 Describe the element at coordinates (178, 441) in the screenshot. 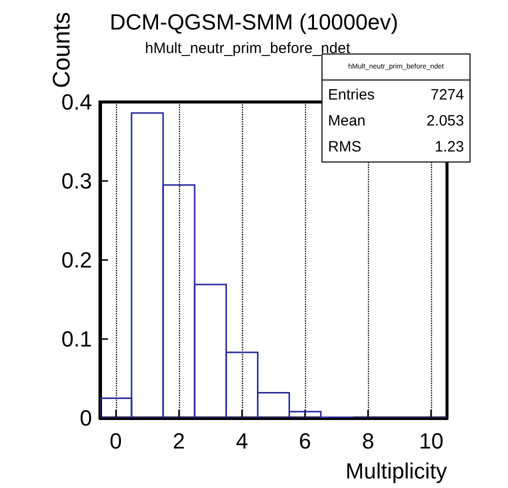

I see `x-tick-label: 2` at that location.